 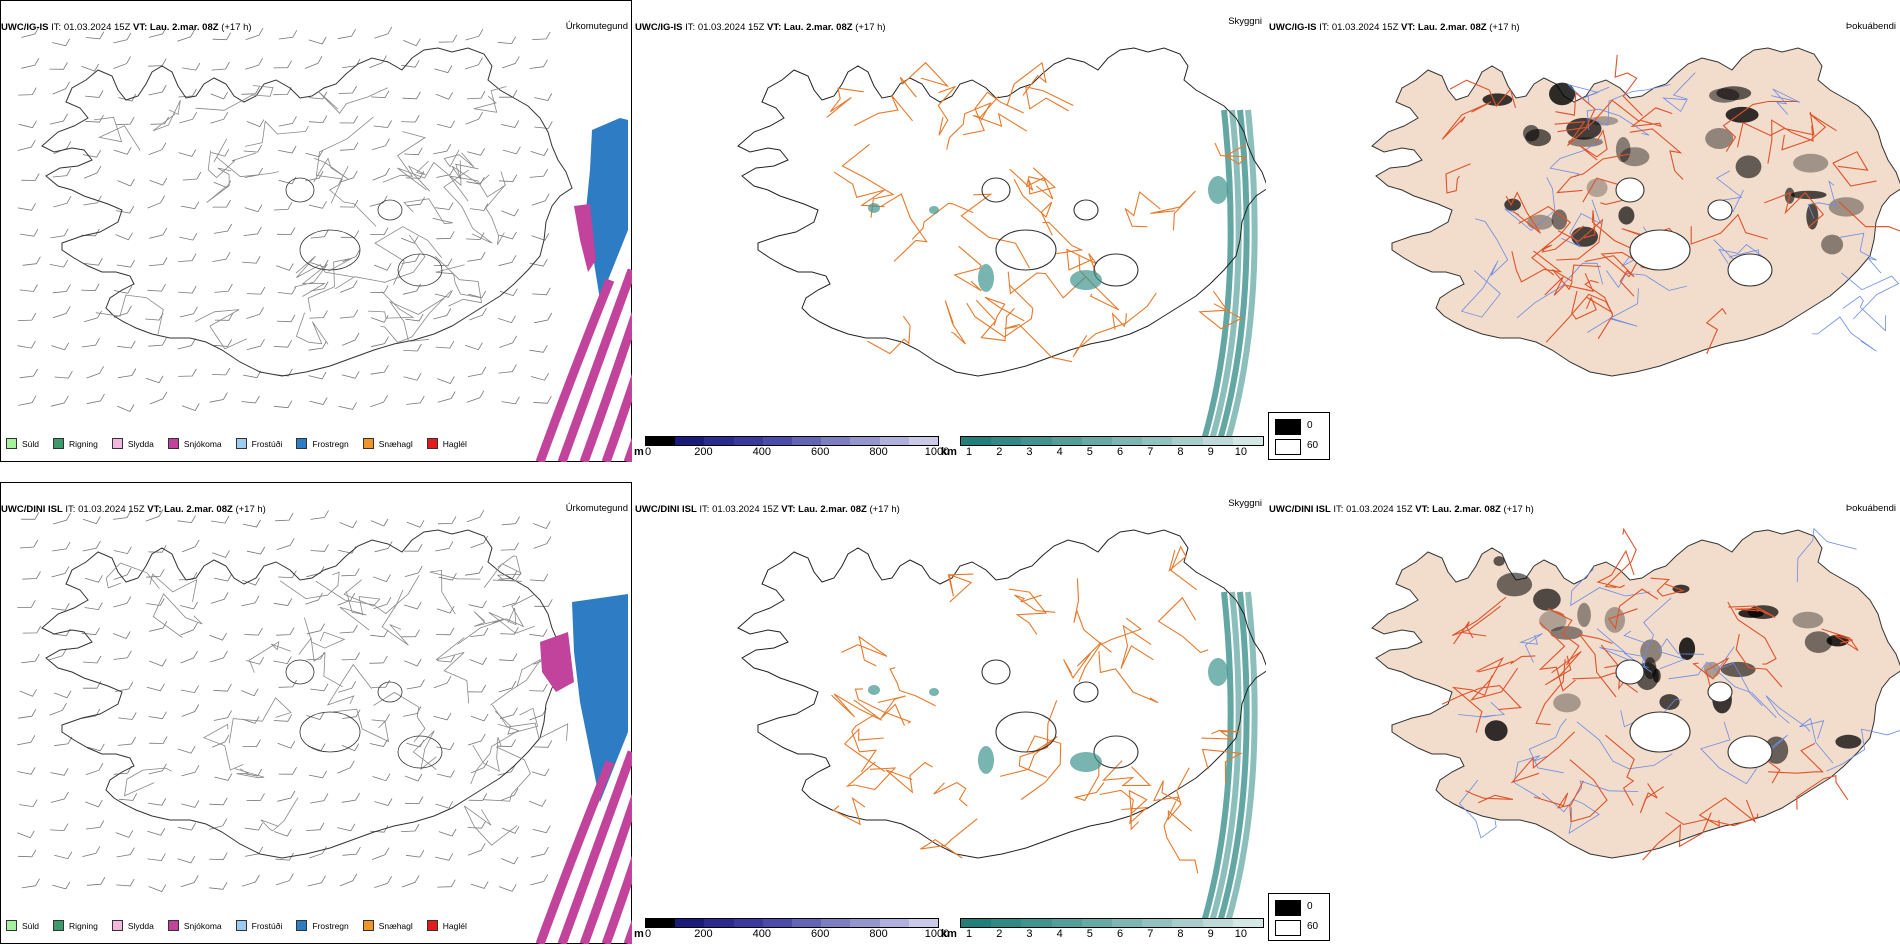 I want to click on visibility-low-band, so click(x=1233, y=757).